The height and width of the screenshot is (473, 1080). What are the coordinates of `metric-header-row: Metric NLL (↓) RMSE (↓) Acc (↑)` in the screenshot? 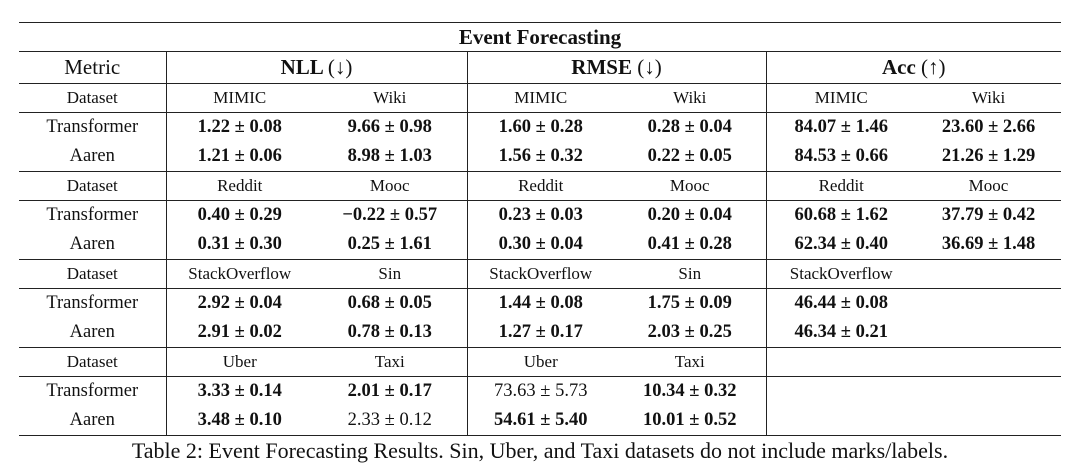 It's located at (540, 67).